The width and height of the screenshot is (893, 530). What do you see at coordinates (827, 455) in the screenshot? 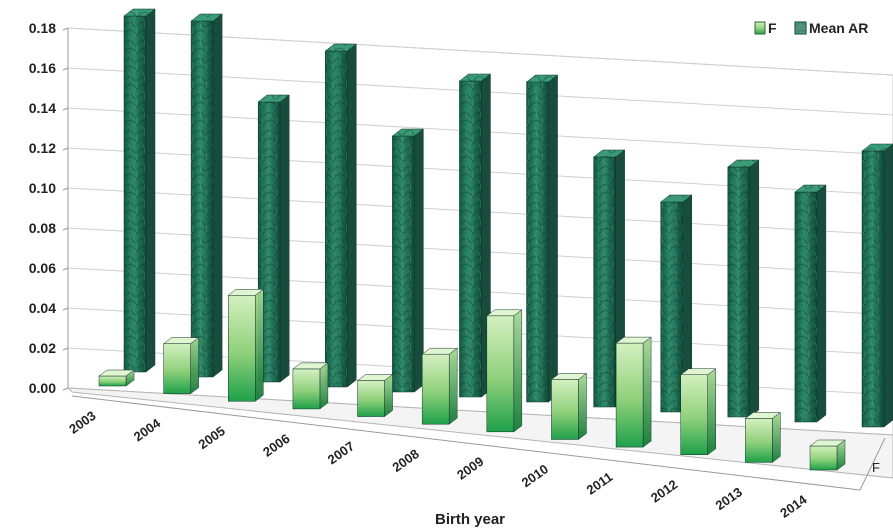
I see `f-bar-2014` at bounding box center [827, 455].